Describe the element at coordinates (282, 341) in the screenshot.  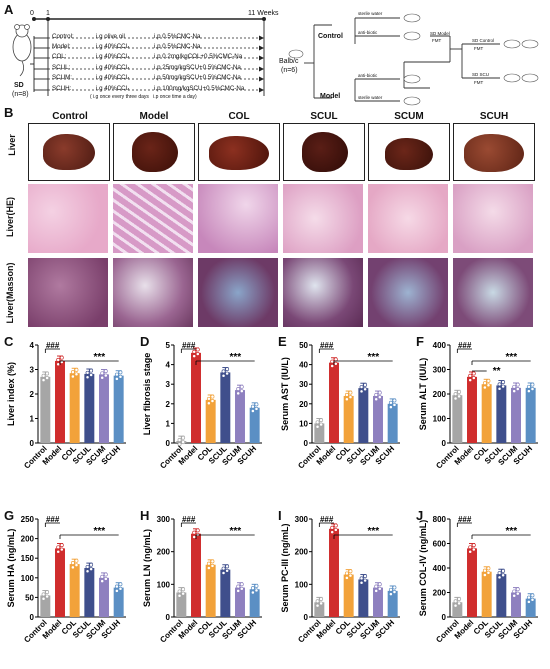
I see `panel-label-e: E` at that location.